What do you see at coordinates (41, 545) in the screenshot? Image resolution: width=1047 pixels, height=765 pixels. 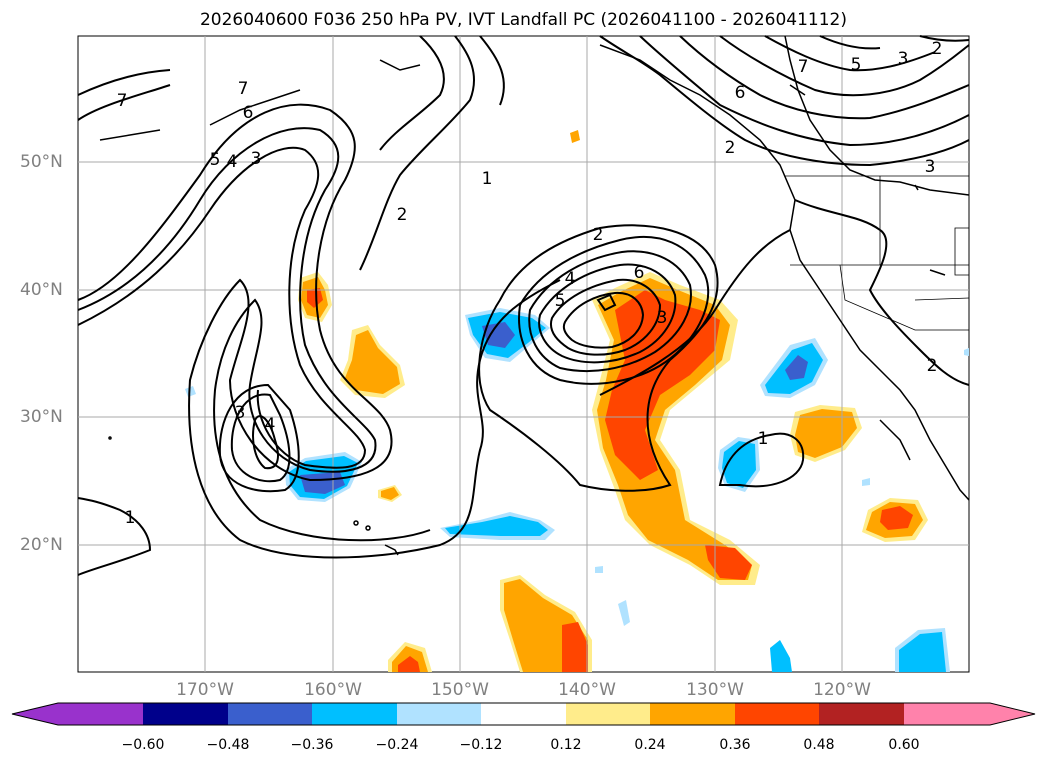 I see `lat-label-20n: 20°N` at bounding box center [41, 545].